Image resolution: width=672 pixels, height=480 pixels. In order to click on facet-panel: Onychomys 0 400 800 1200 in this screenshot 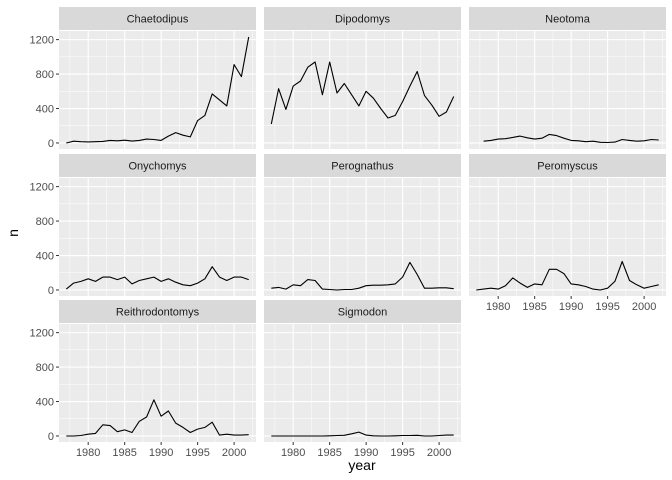, I will do `click(143, 225)`.